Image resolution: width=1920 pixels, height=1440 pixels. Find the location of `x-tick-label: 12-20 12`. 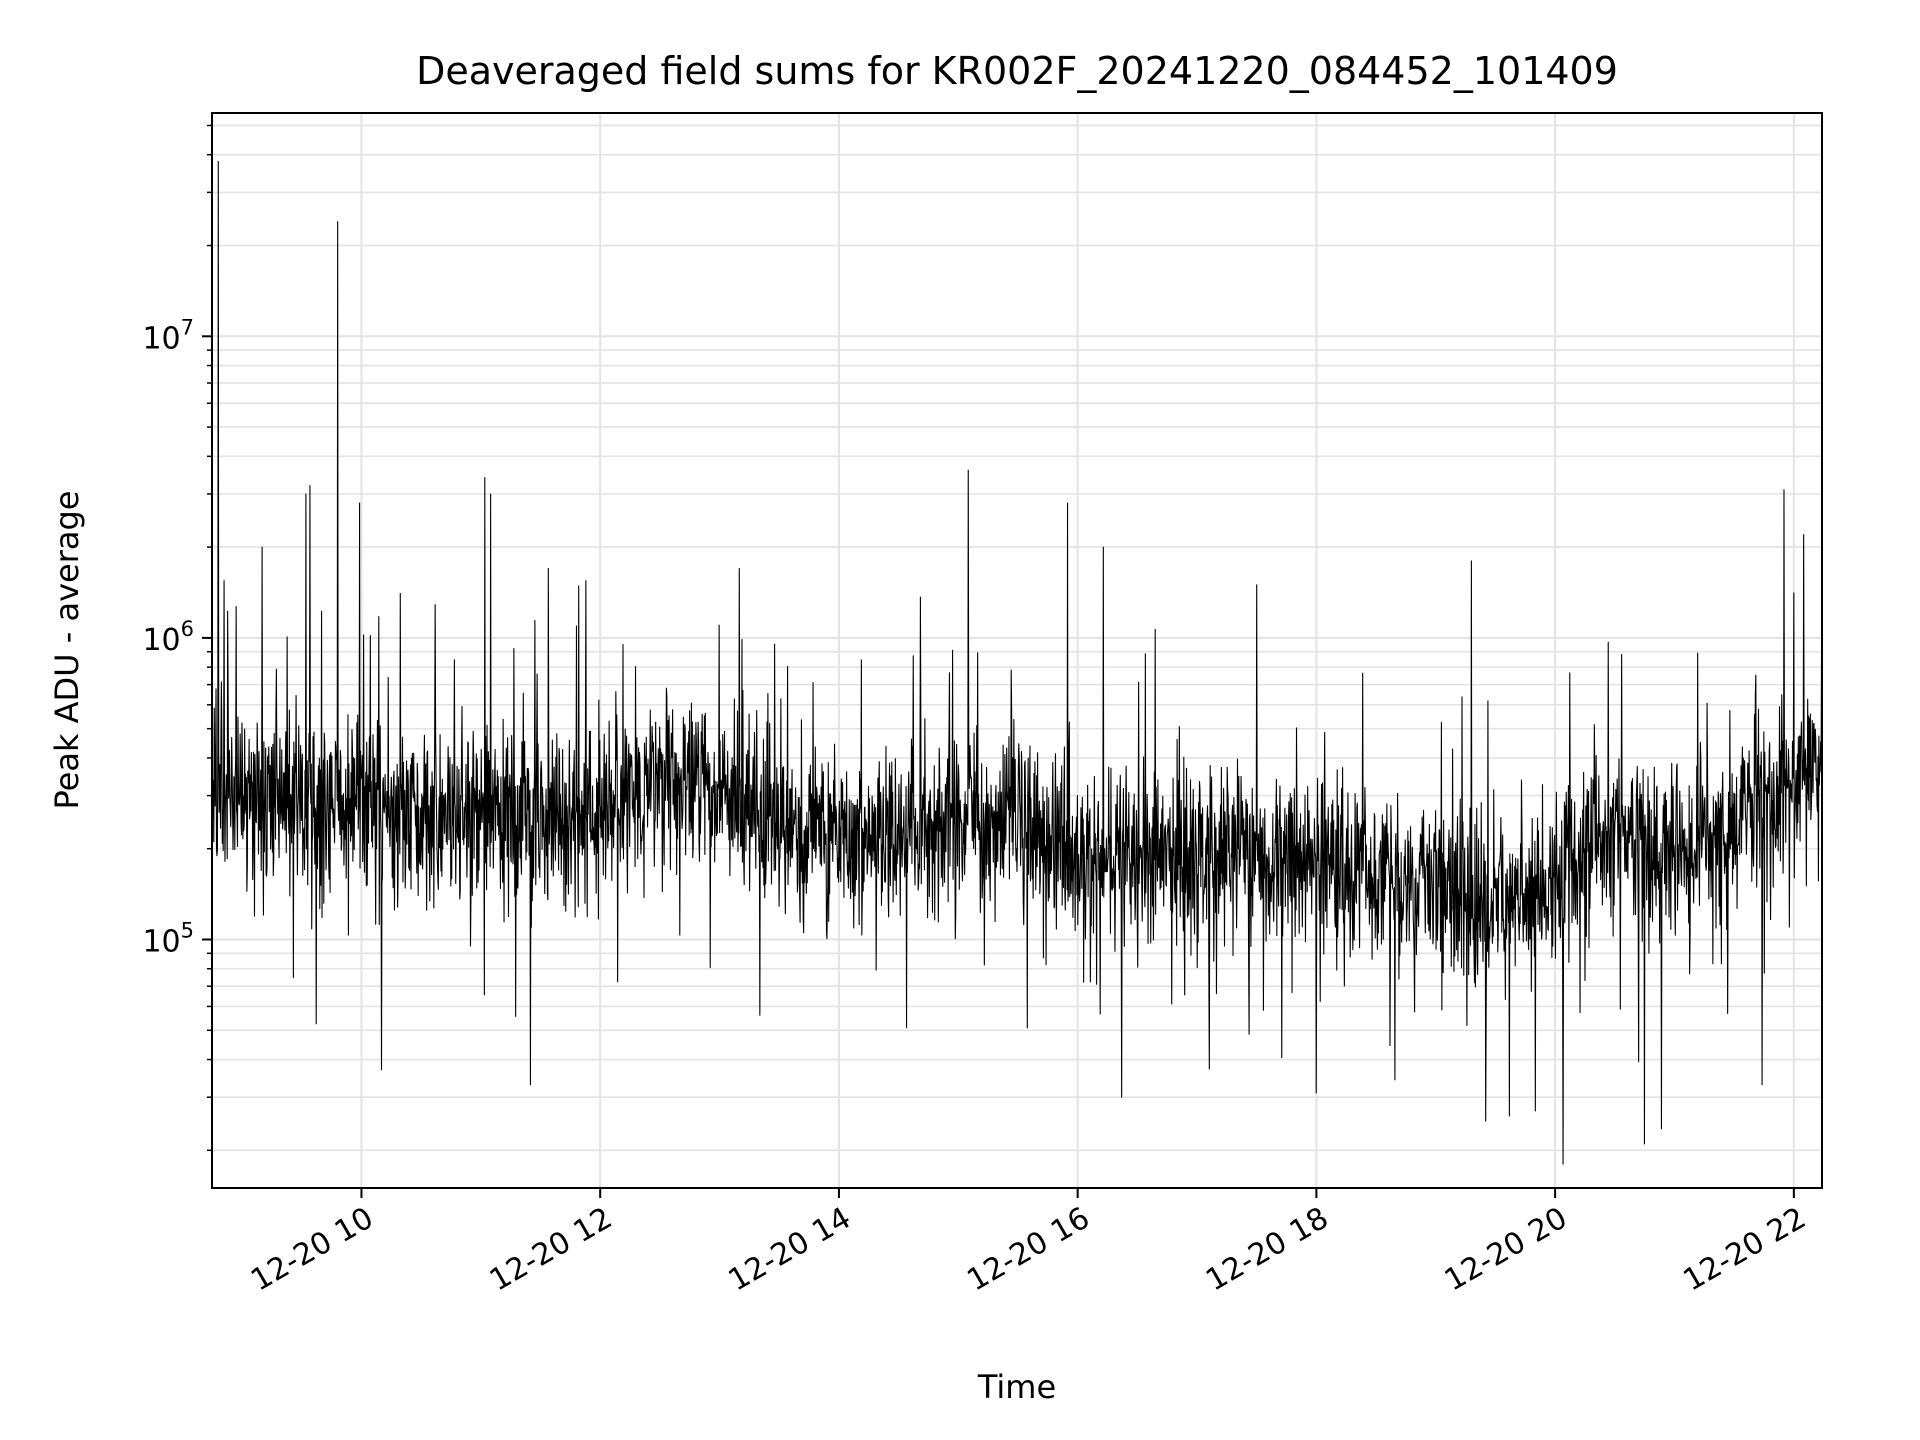

x-tick-label: 12-20 12 is located at coordinates (551, 1250).